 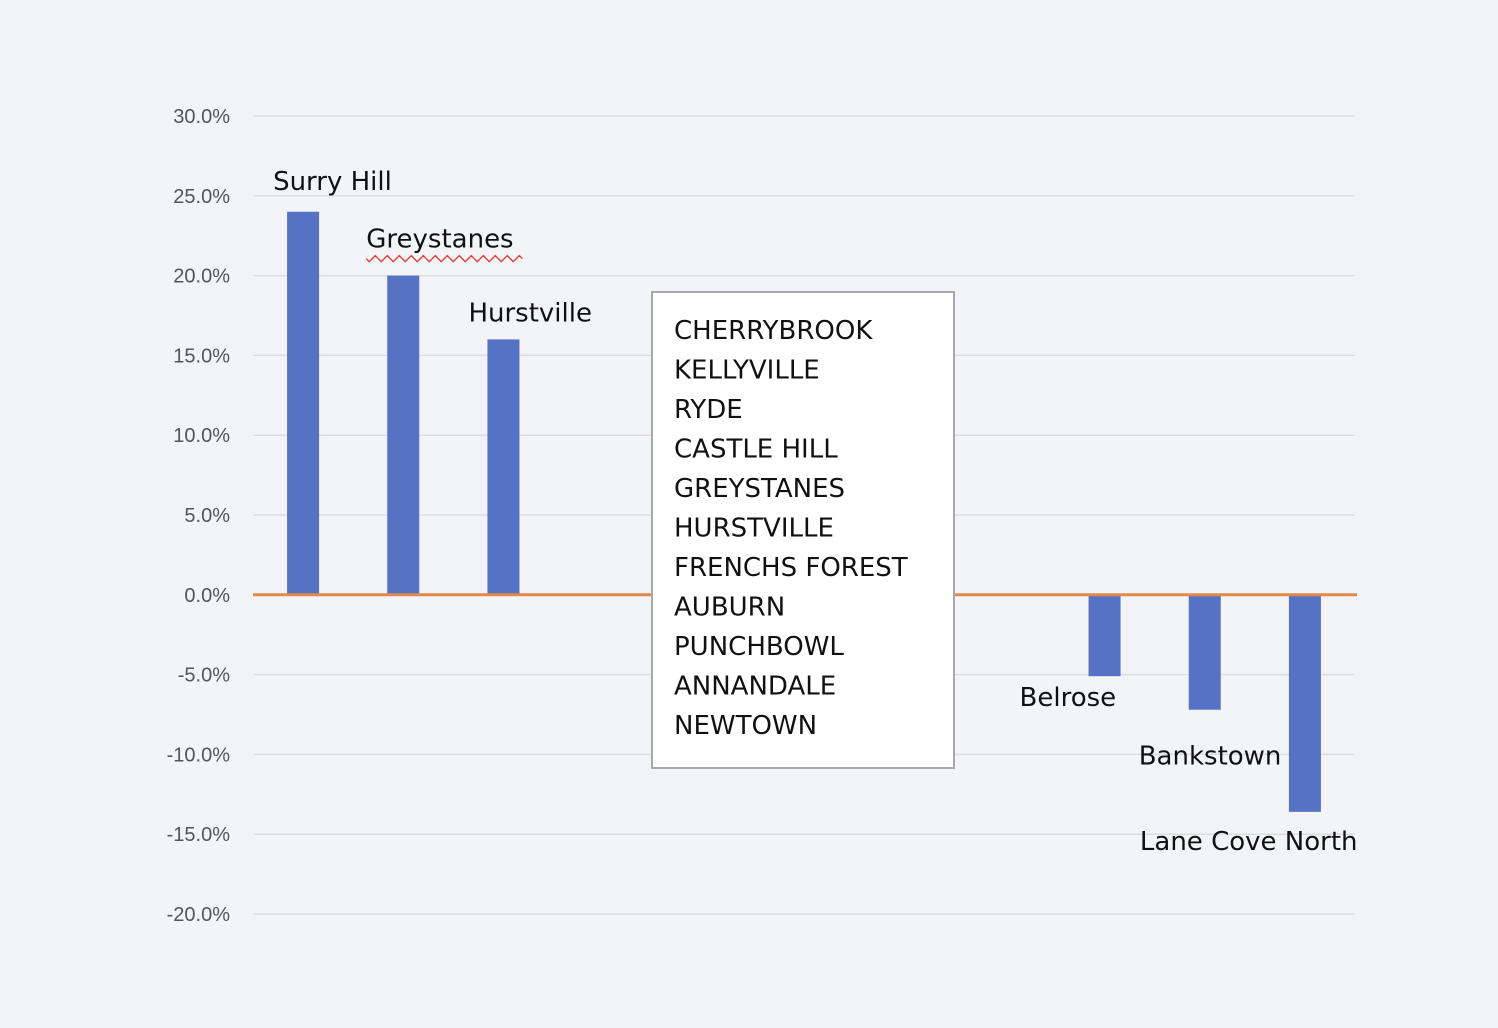 I want to click on annotation-line: ANNANDALE, so click(x=755, y=687).